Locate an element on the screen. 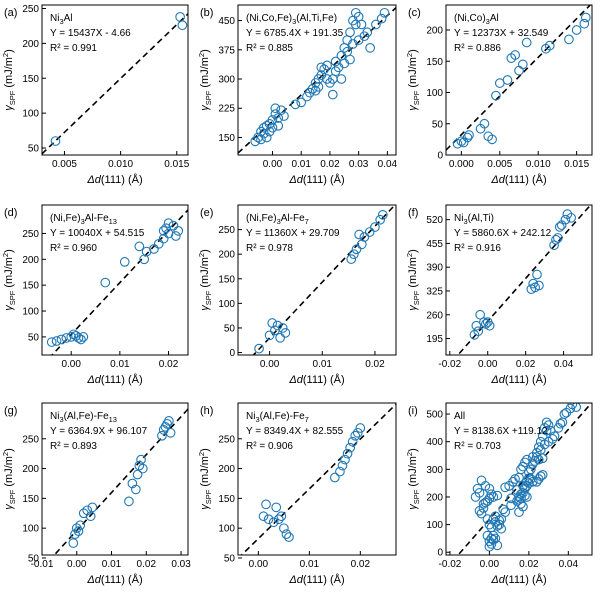 The image size is (600, 600). y-tick-label: 500 is located at coordinates (434, 415).